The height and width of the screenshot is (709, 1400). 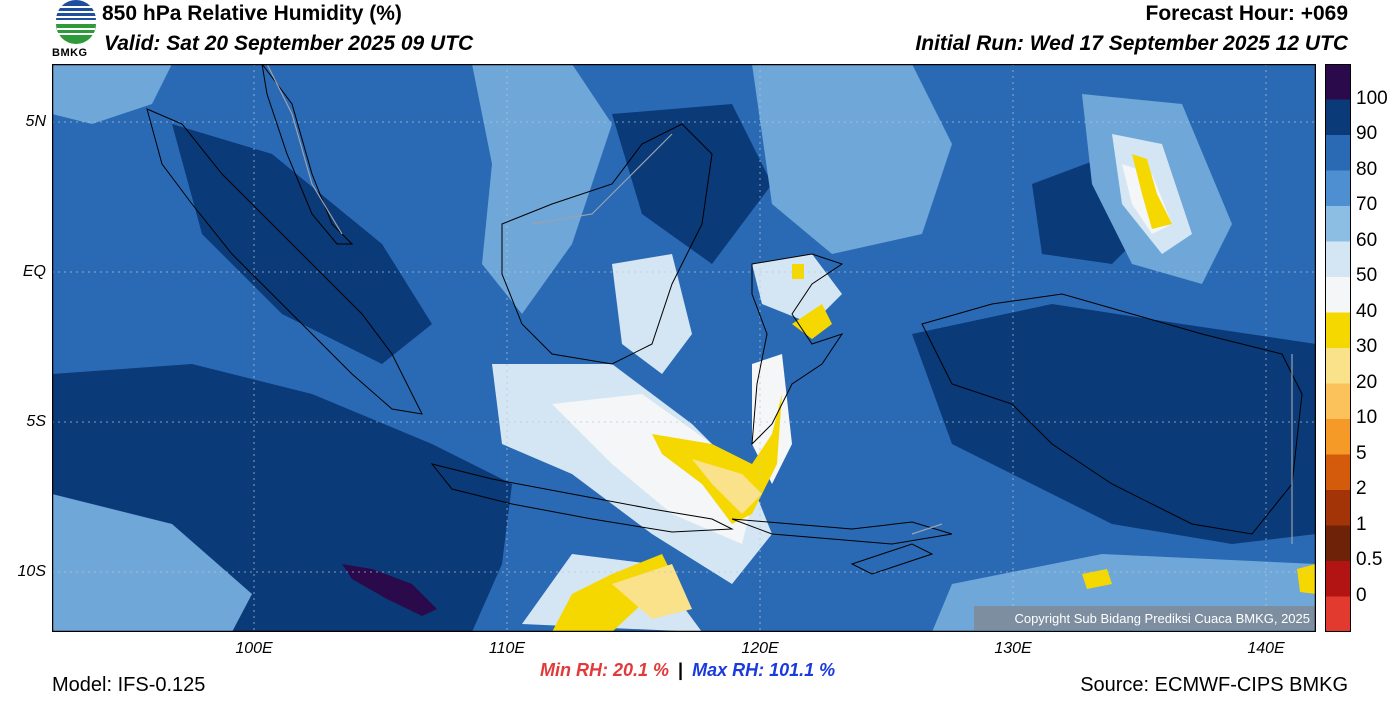 I want to click on colorbar-label: 0.5, so click(x=1369, y=559).